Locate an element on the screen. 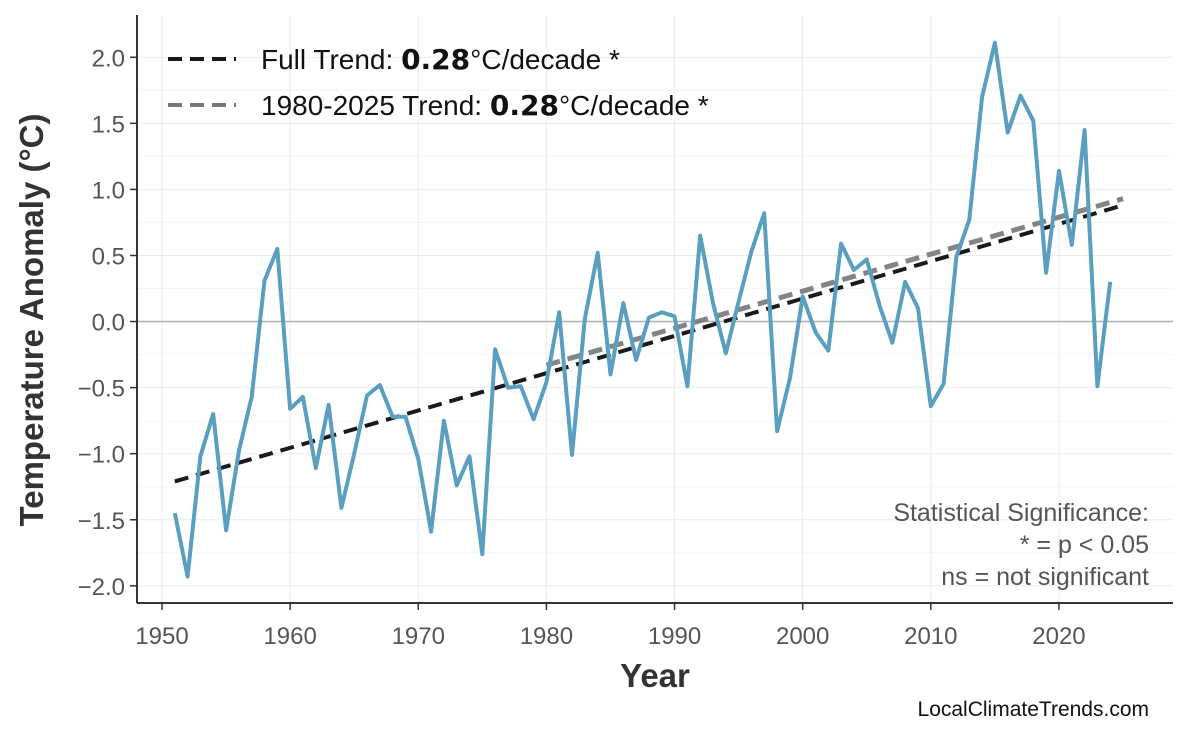 The width and height of the screenshot is (1186, 742). y-tick-label: 2.0 is located at coordinates (108, 58).